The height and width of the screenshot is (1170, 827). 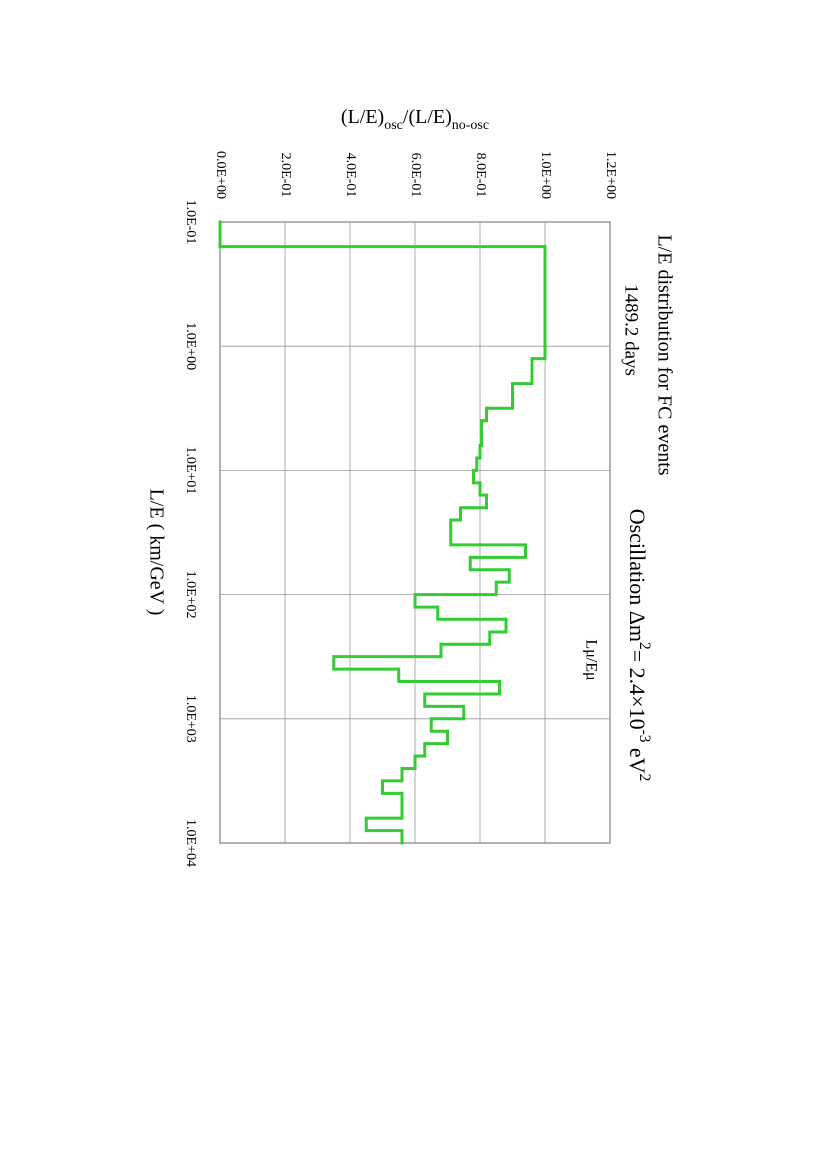 I want to click on chart-title: L/E distribution for FC events, so click(x=664, y=354).